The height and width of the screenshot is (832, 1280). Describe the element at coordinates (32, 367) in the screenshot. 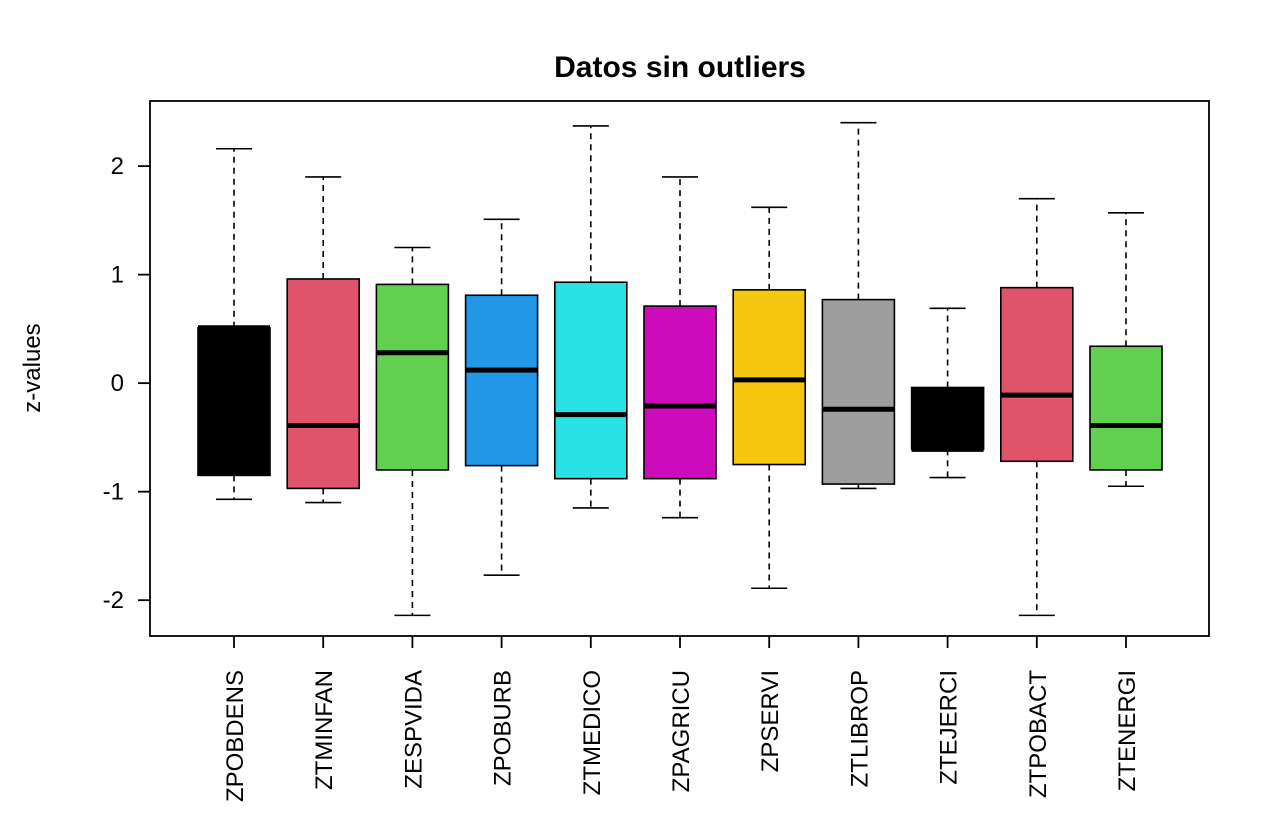

I see `y-axis-label: z-values` at that location.